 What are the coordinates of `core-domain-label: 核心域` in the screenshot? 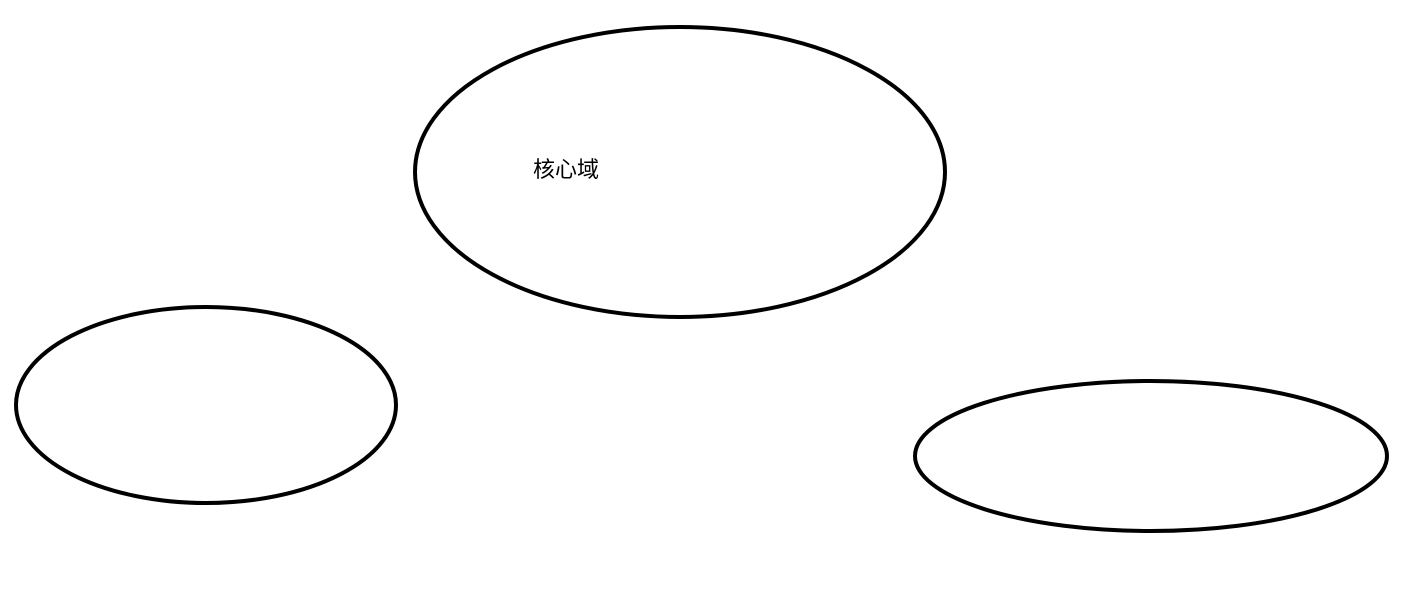 It's located at (566, 170).